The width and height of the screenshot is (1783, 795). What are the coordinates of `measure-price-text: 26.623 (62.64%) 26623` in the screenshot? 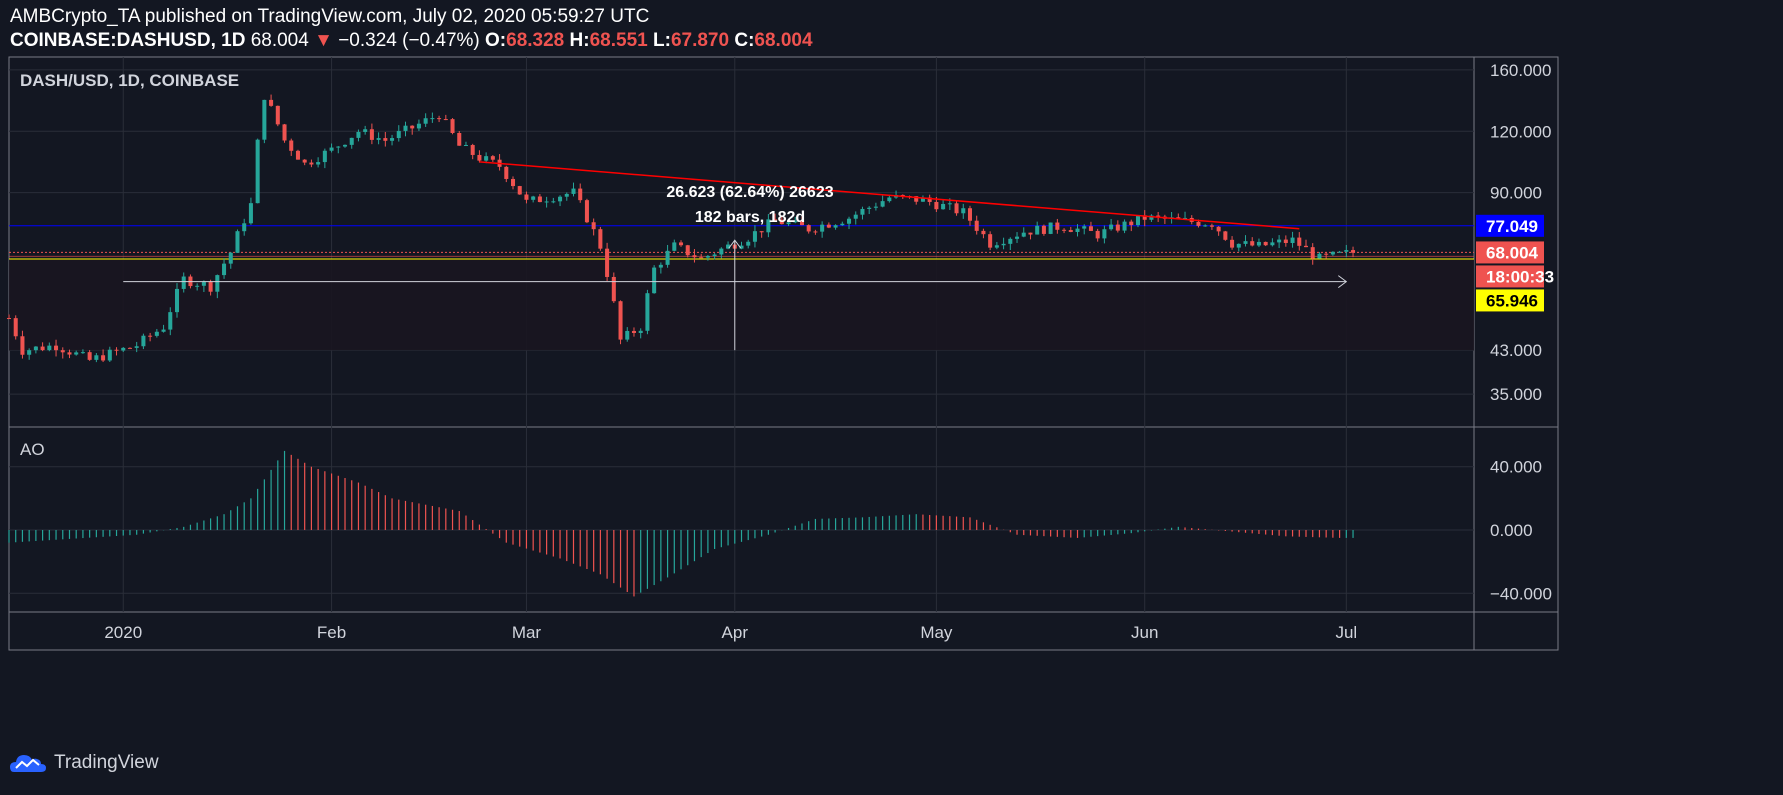 It's located at (749, 192).